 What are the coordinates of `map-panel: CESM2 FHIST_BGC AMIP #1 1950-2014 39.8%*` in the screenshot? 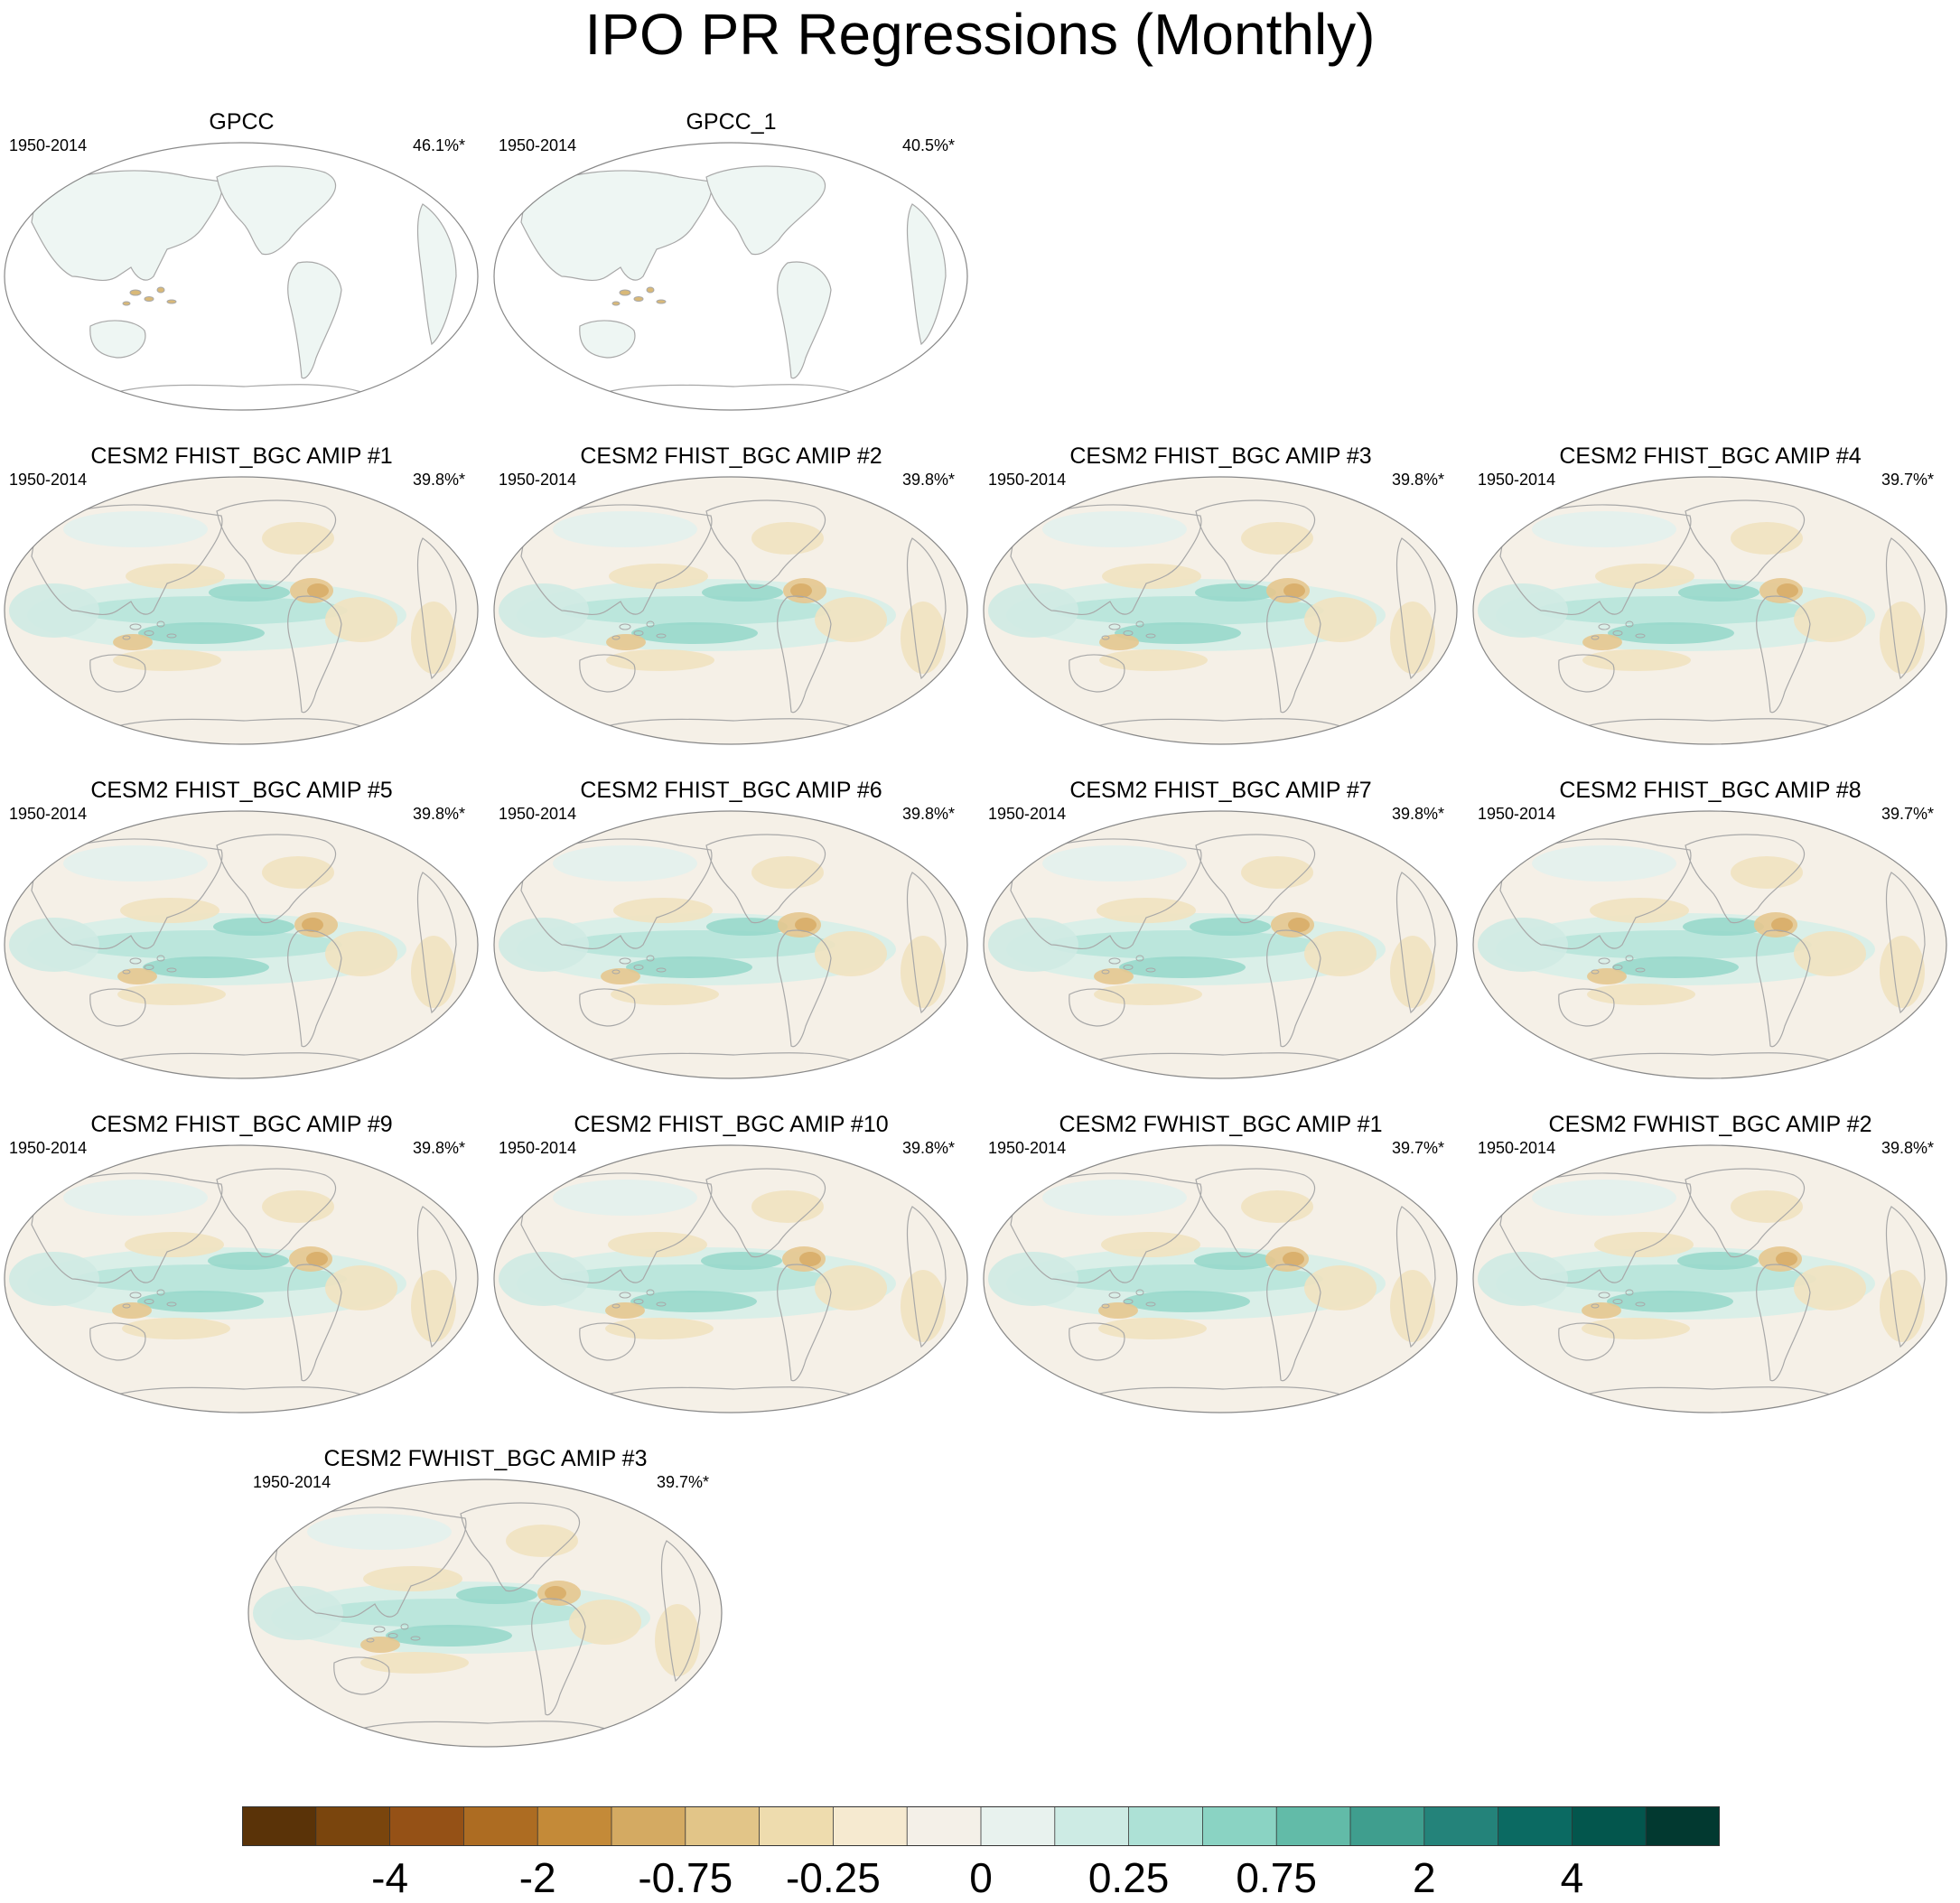 It's located at (241, 596).